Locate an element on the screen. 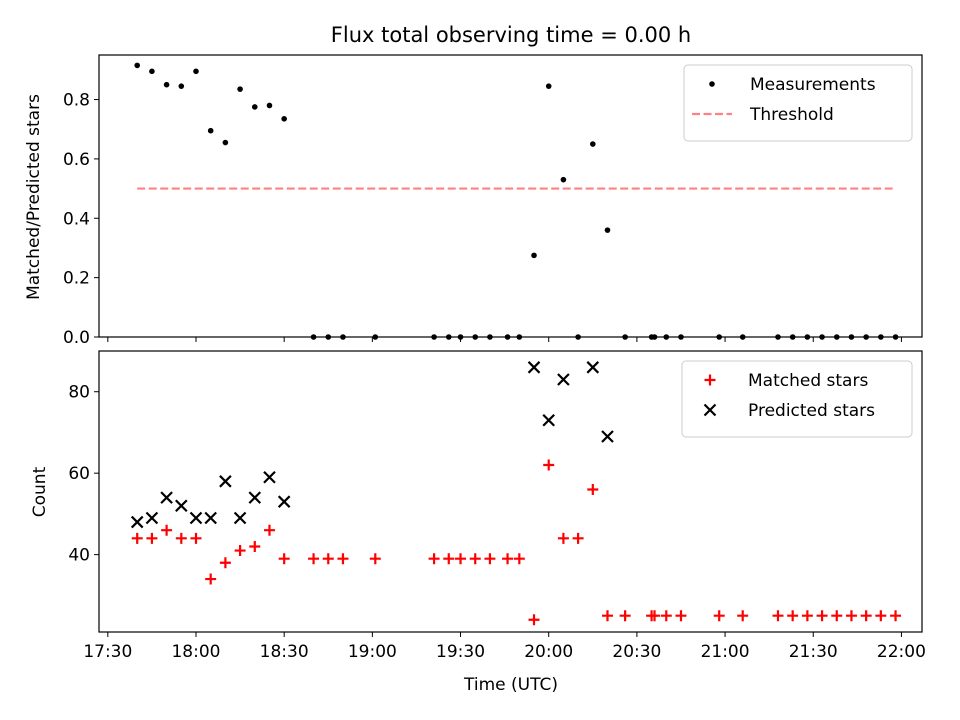 Image resolution: width=960 pixels, height=720 pixels. legend-matched-handle is located at coordinates (710, 380).